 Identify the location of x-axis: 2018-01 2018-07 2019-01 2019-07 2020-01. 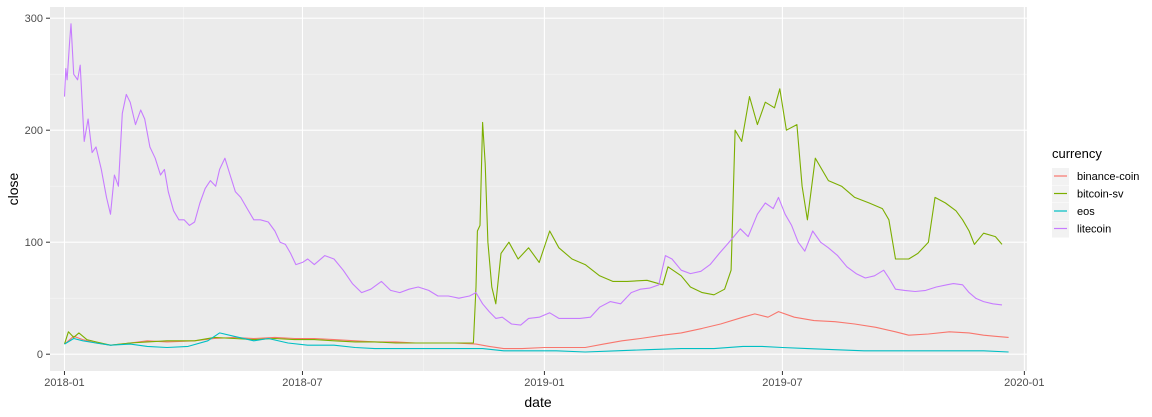
(544, 380).